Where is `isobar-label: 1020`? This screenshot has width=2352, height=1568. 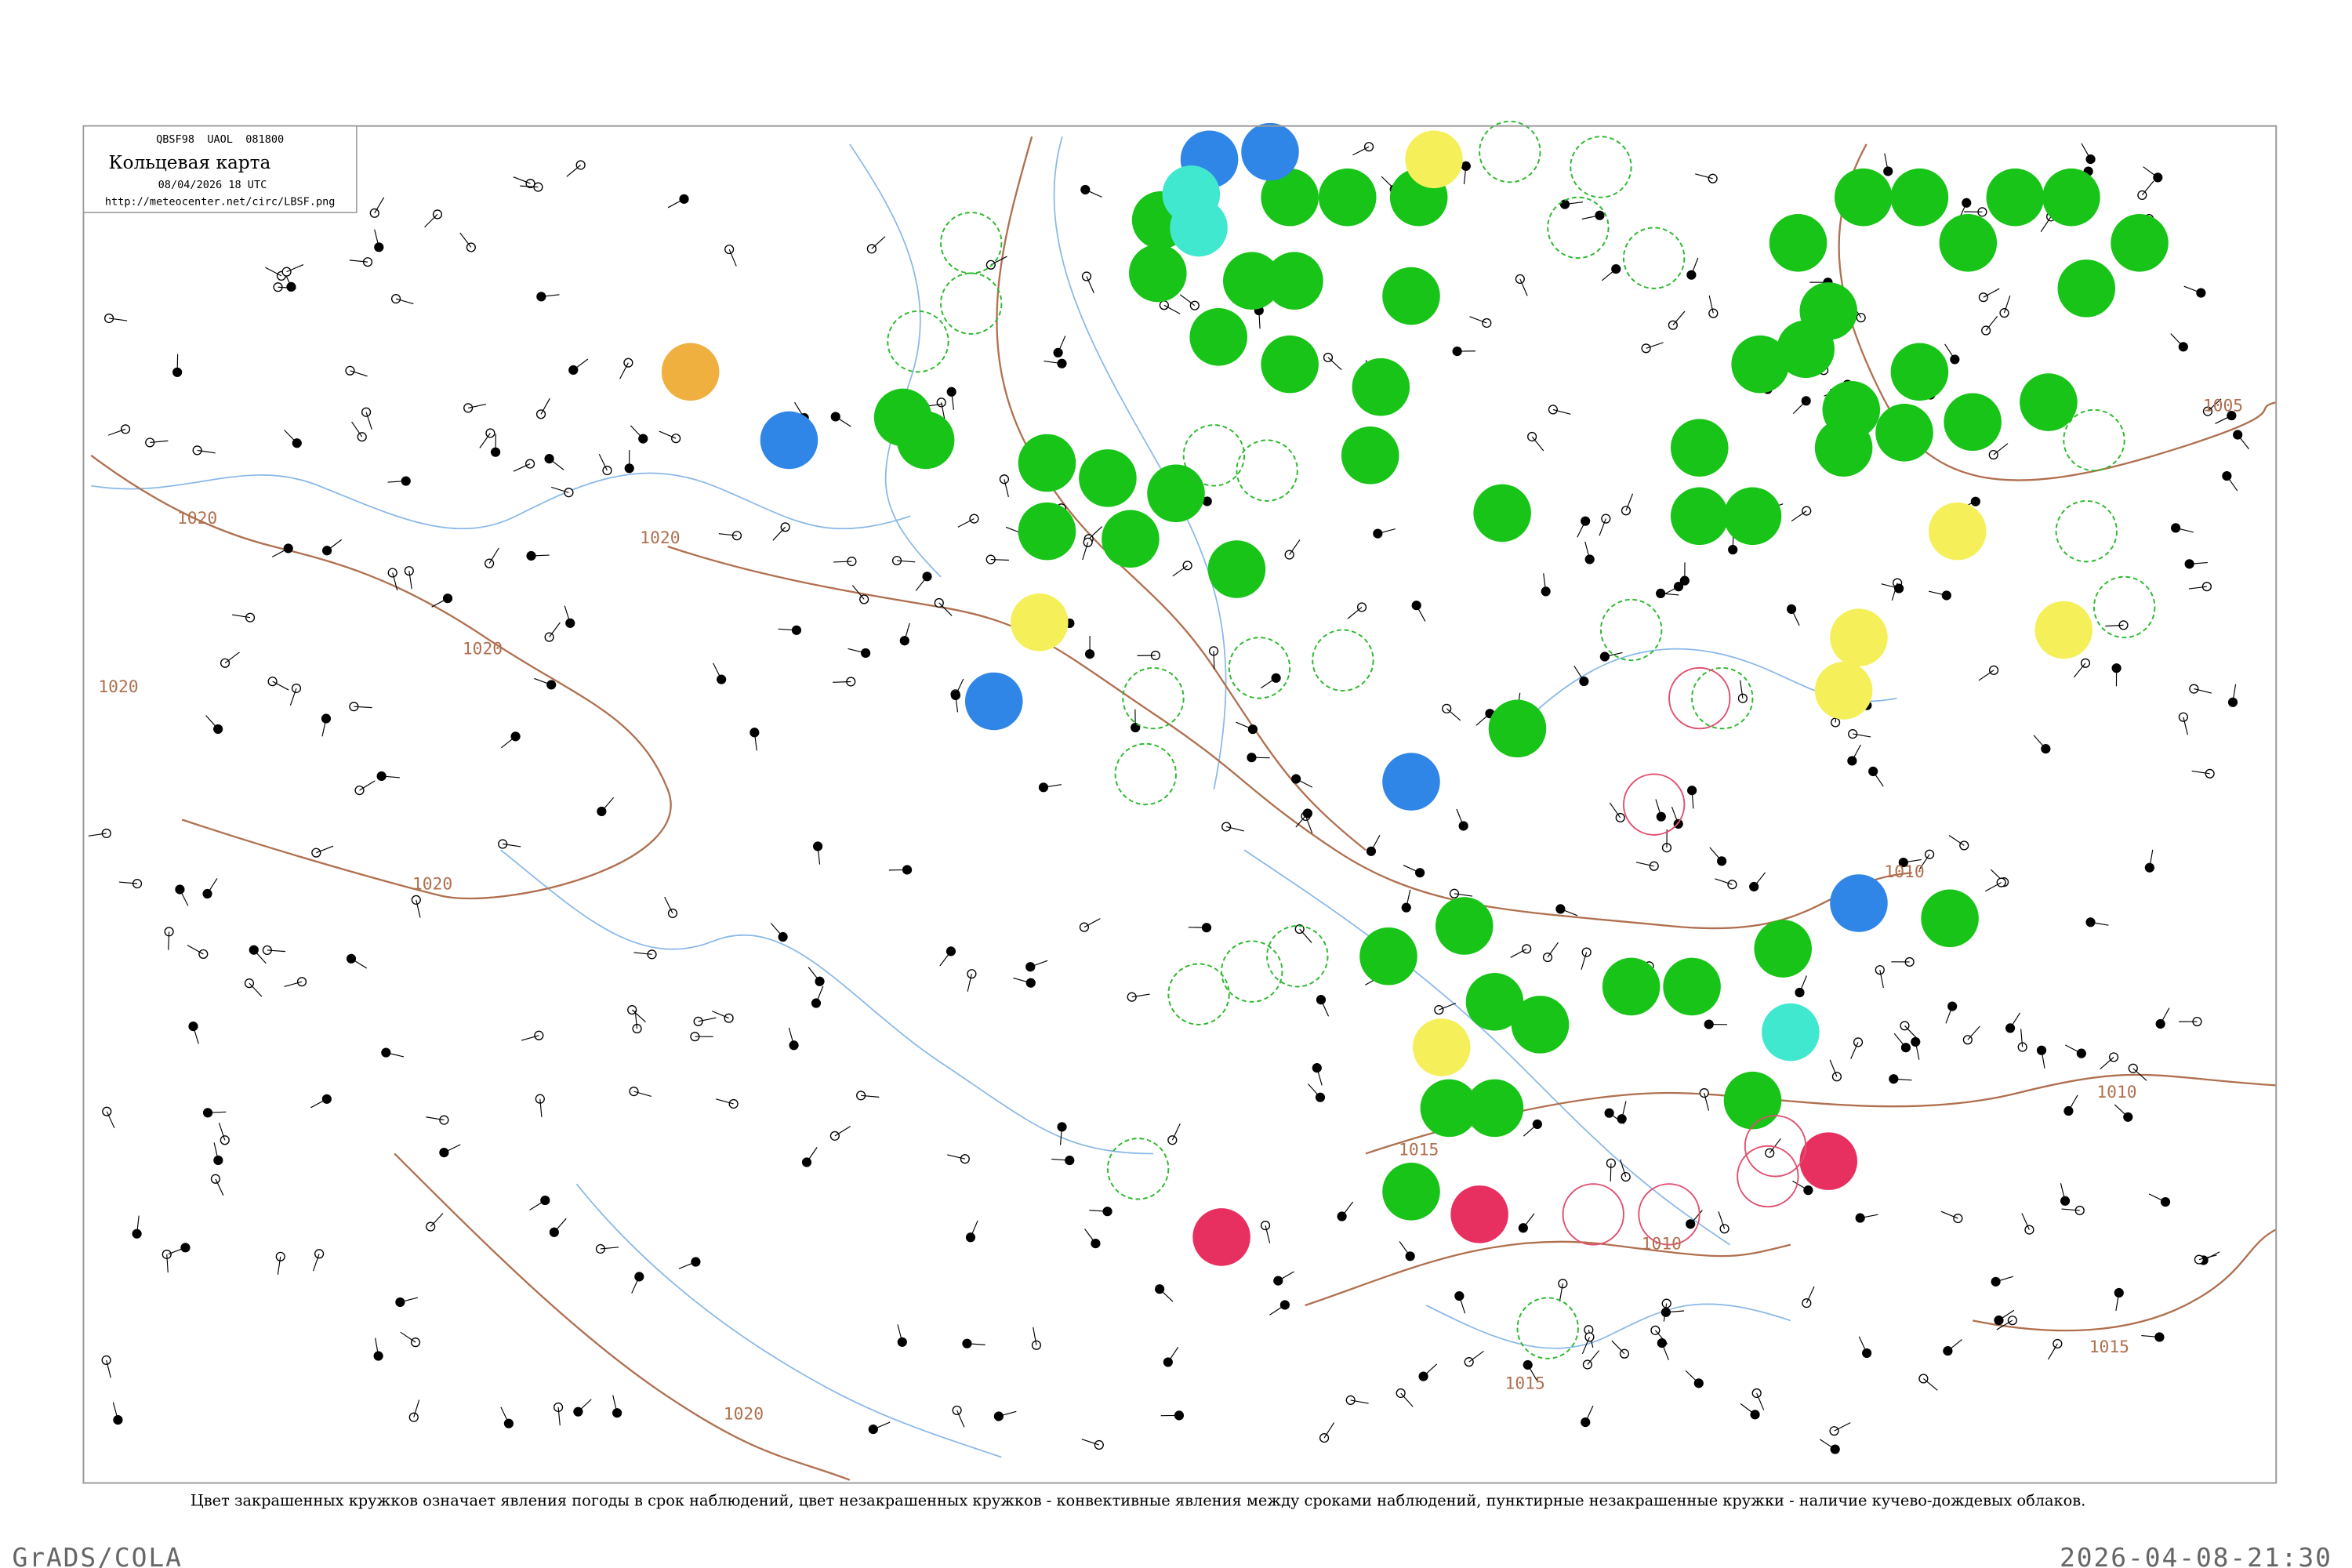
isobar-label: 1020 is located at coordinates (483, 649).